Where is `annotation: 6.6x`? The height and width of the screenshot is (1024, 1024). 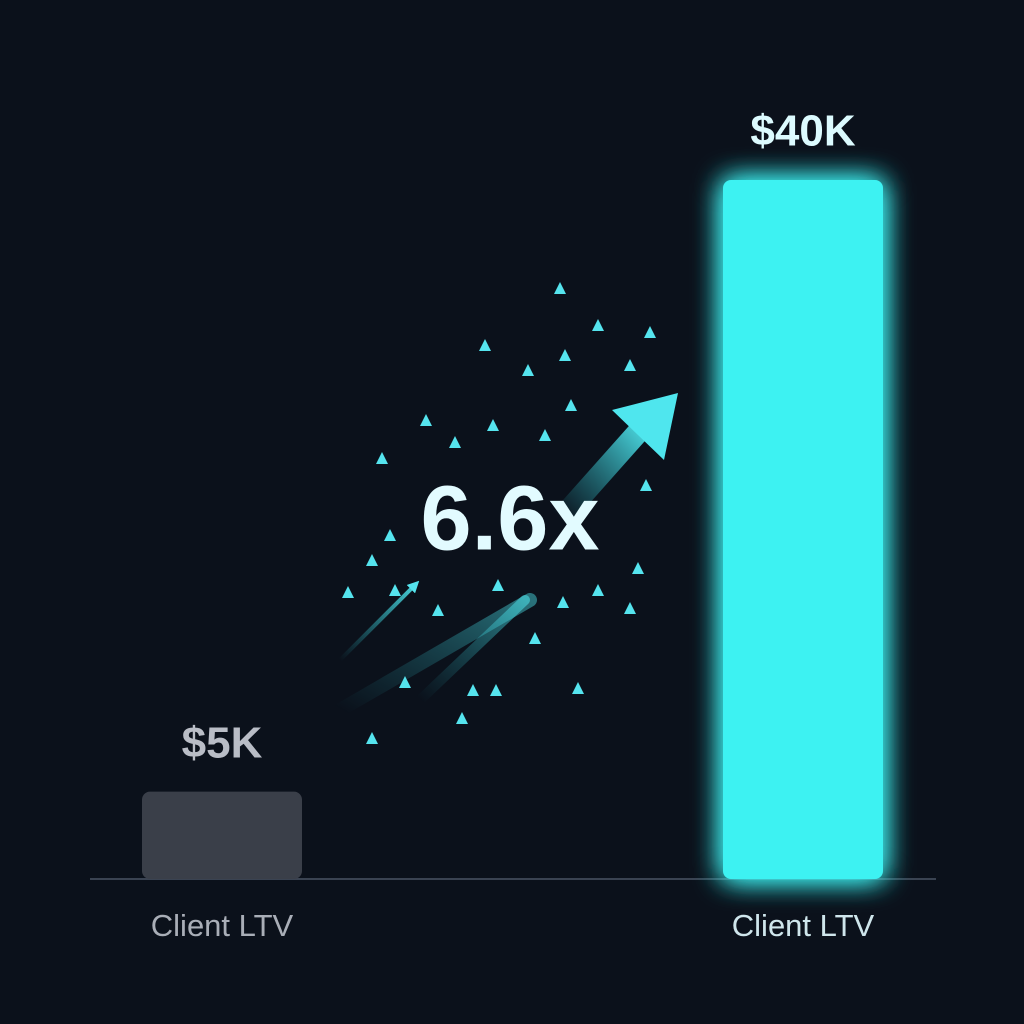
annotation: 6.6x is located at coordinates (509, 518).